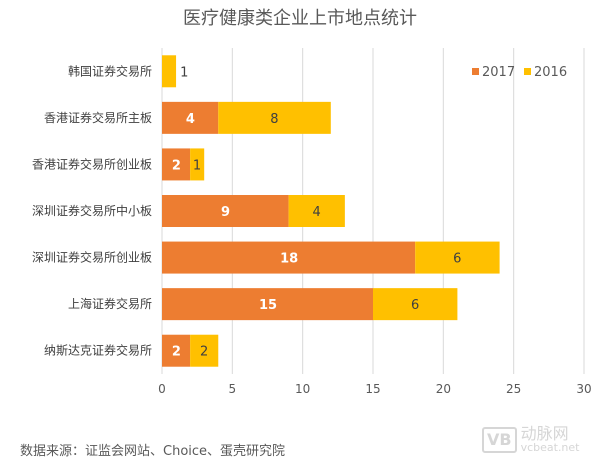  What do you see at coordinates (300, 18) in the screenshot?
I see `chart-title: 医疗健康类企业上市地点统计` at bounding box center [300, 18].